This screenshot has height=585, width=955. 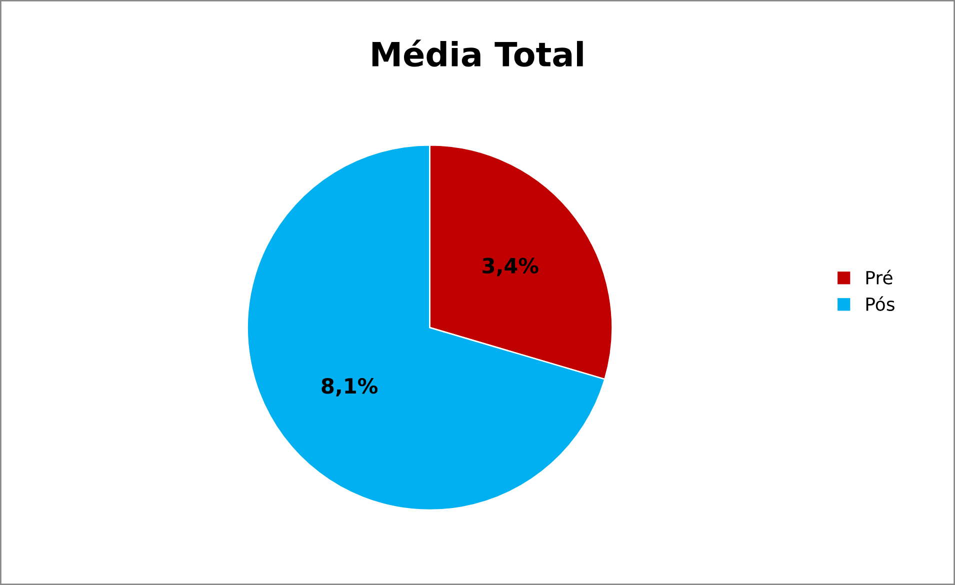 I want to click on data-label: 8,1%, so click(x=350, y=387).